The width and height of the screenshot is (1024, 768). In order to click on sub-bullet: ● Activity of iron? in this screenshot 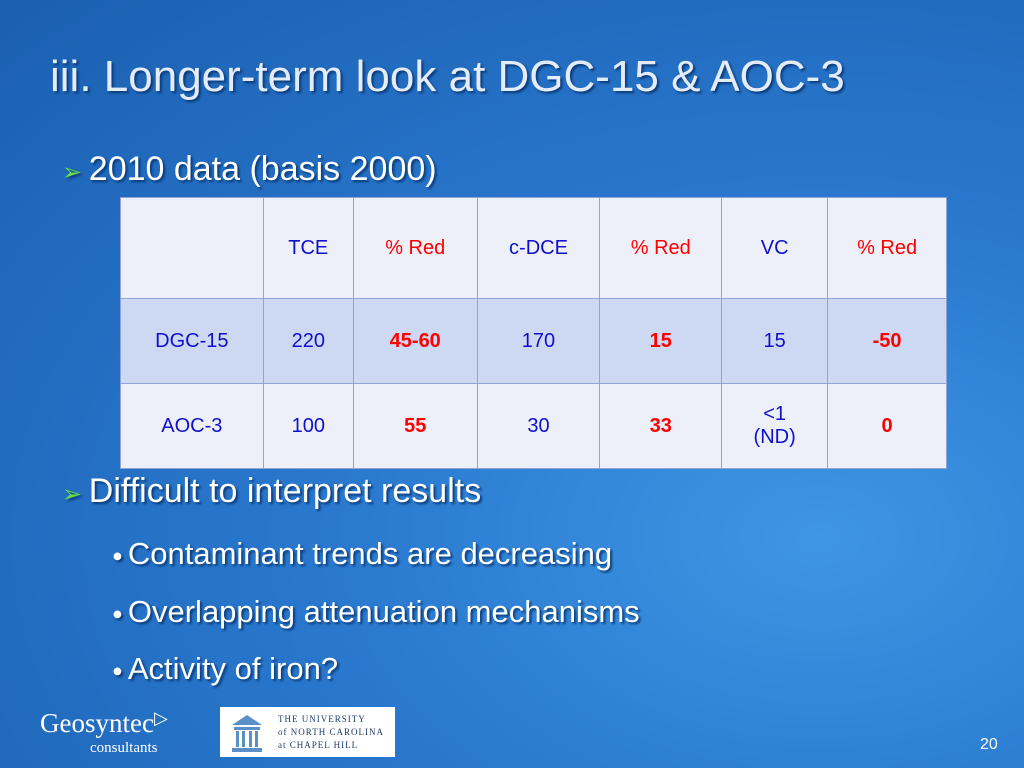, I will do `click(225, 669)`.